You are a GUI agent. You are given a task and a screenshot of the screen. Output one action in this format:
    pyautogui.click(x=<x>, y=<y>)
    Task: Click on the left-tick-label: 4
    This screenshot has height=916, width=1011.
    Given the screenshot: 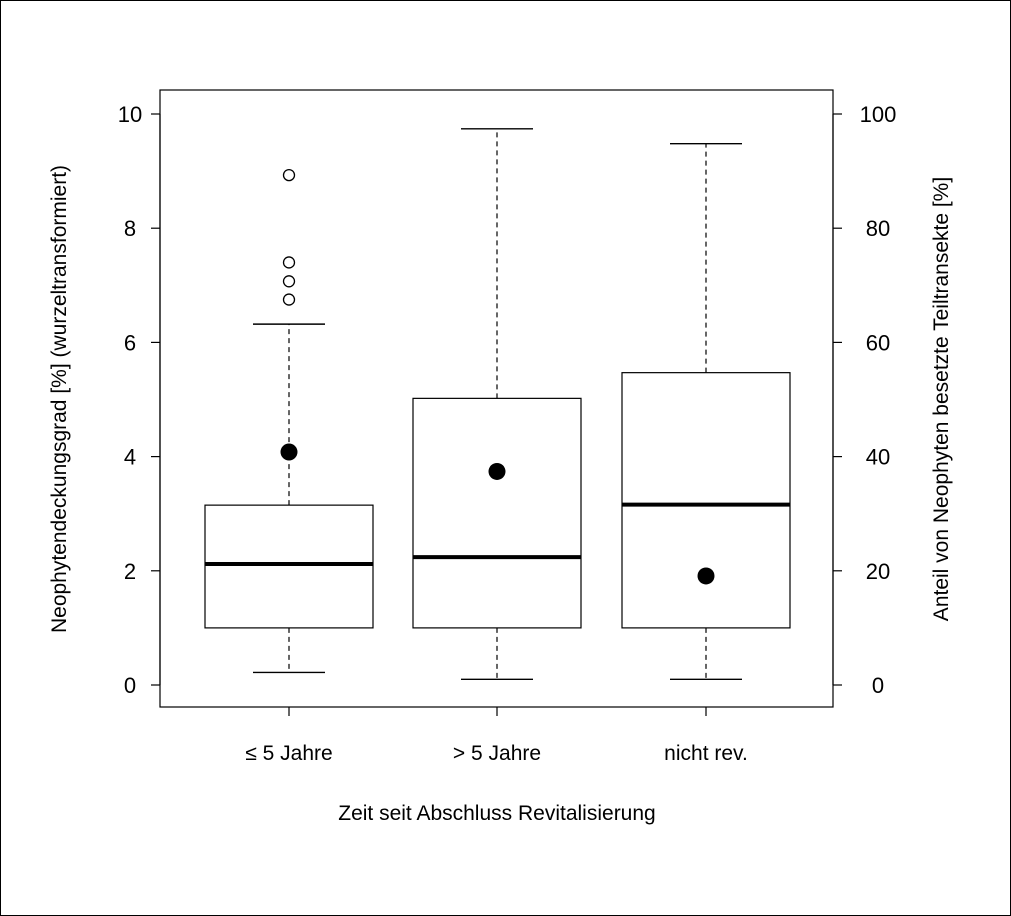 What is the action you would take?
    pyautogui.click(x=130, y=457)
    